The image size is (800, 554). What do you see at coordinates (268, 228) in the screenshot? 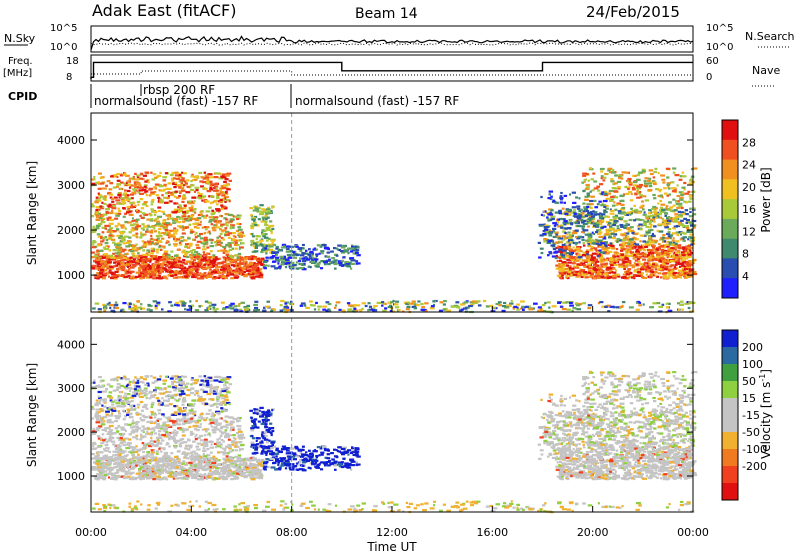
I see `power-cell-2098` at bounding box center [268, 228].